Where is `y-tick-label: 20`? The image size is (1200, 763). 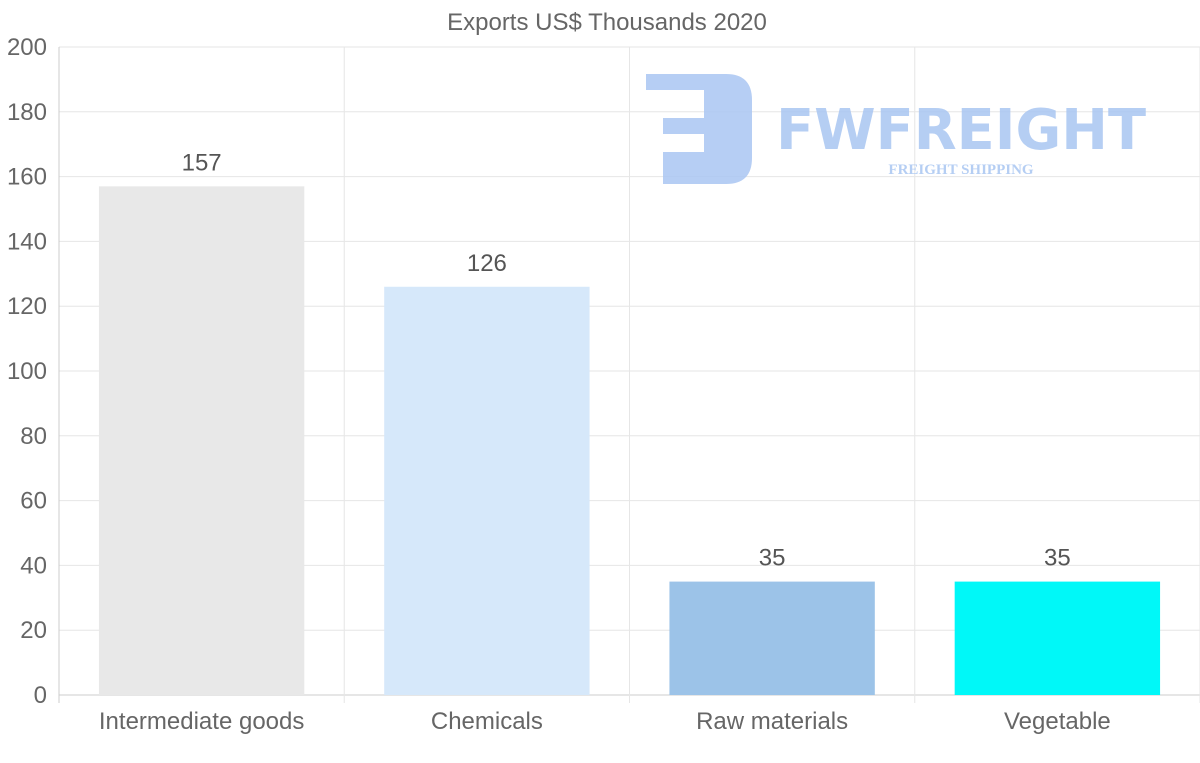
y-tick-label: 20 is located at coordinates (33, 630).